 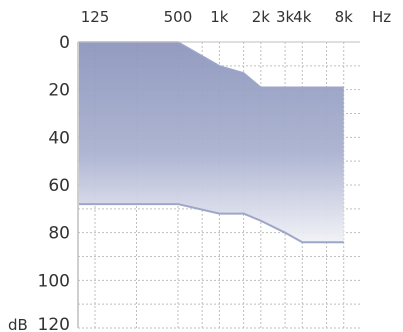 I want to click on x-tick-label: 2k, so click(x=261, y=17).